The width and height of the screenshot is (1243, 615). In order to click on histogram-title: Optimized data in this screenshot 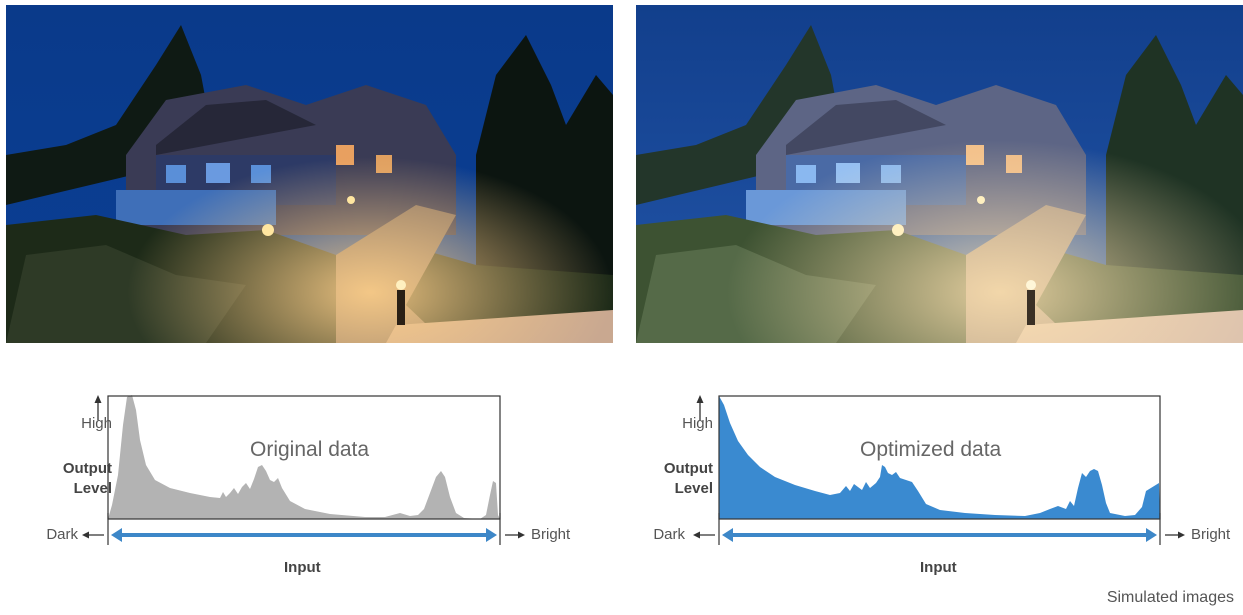, I will do `click(931, 449)`.